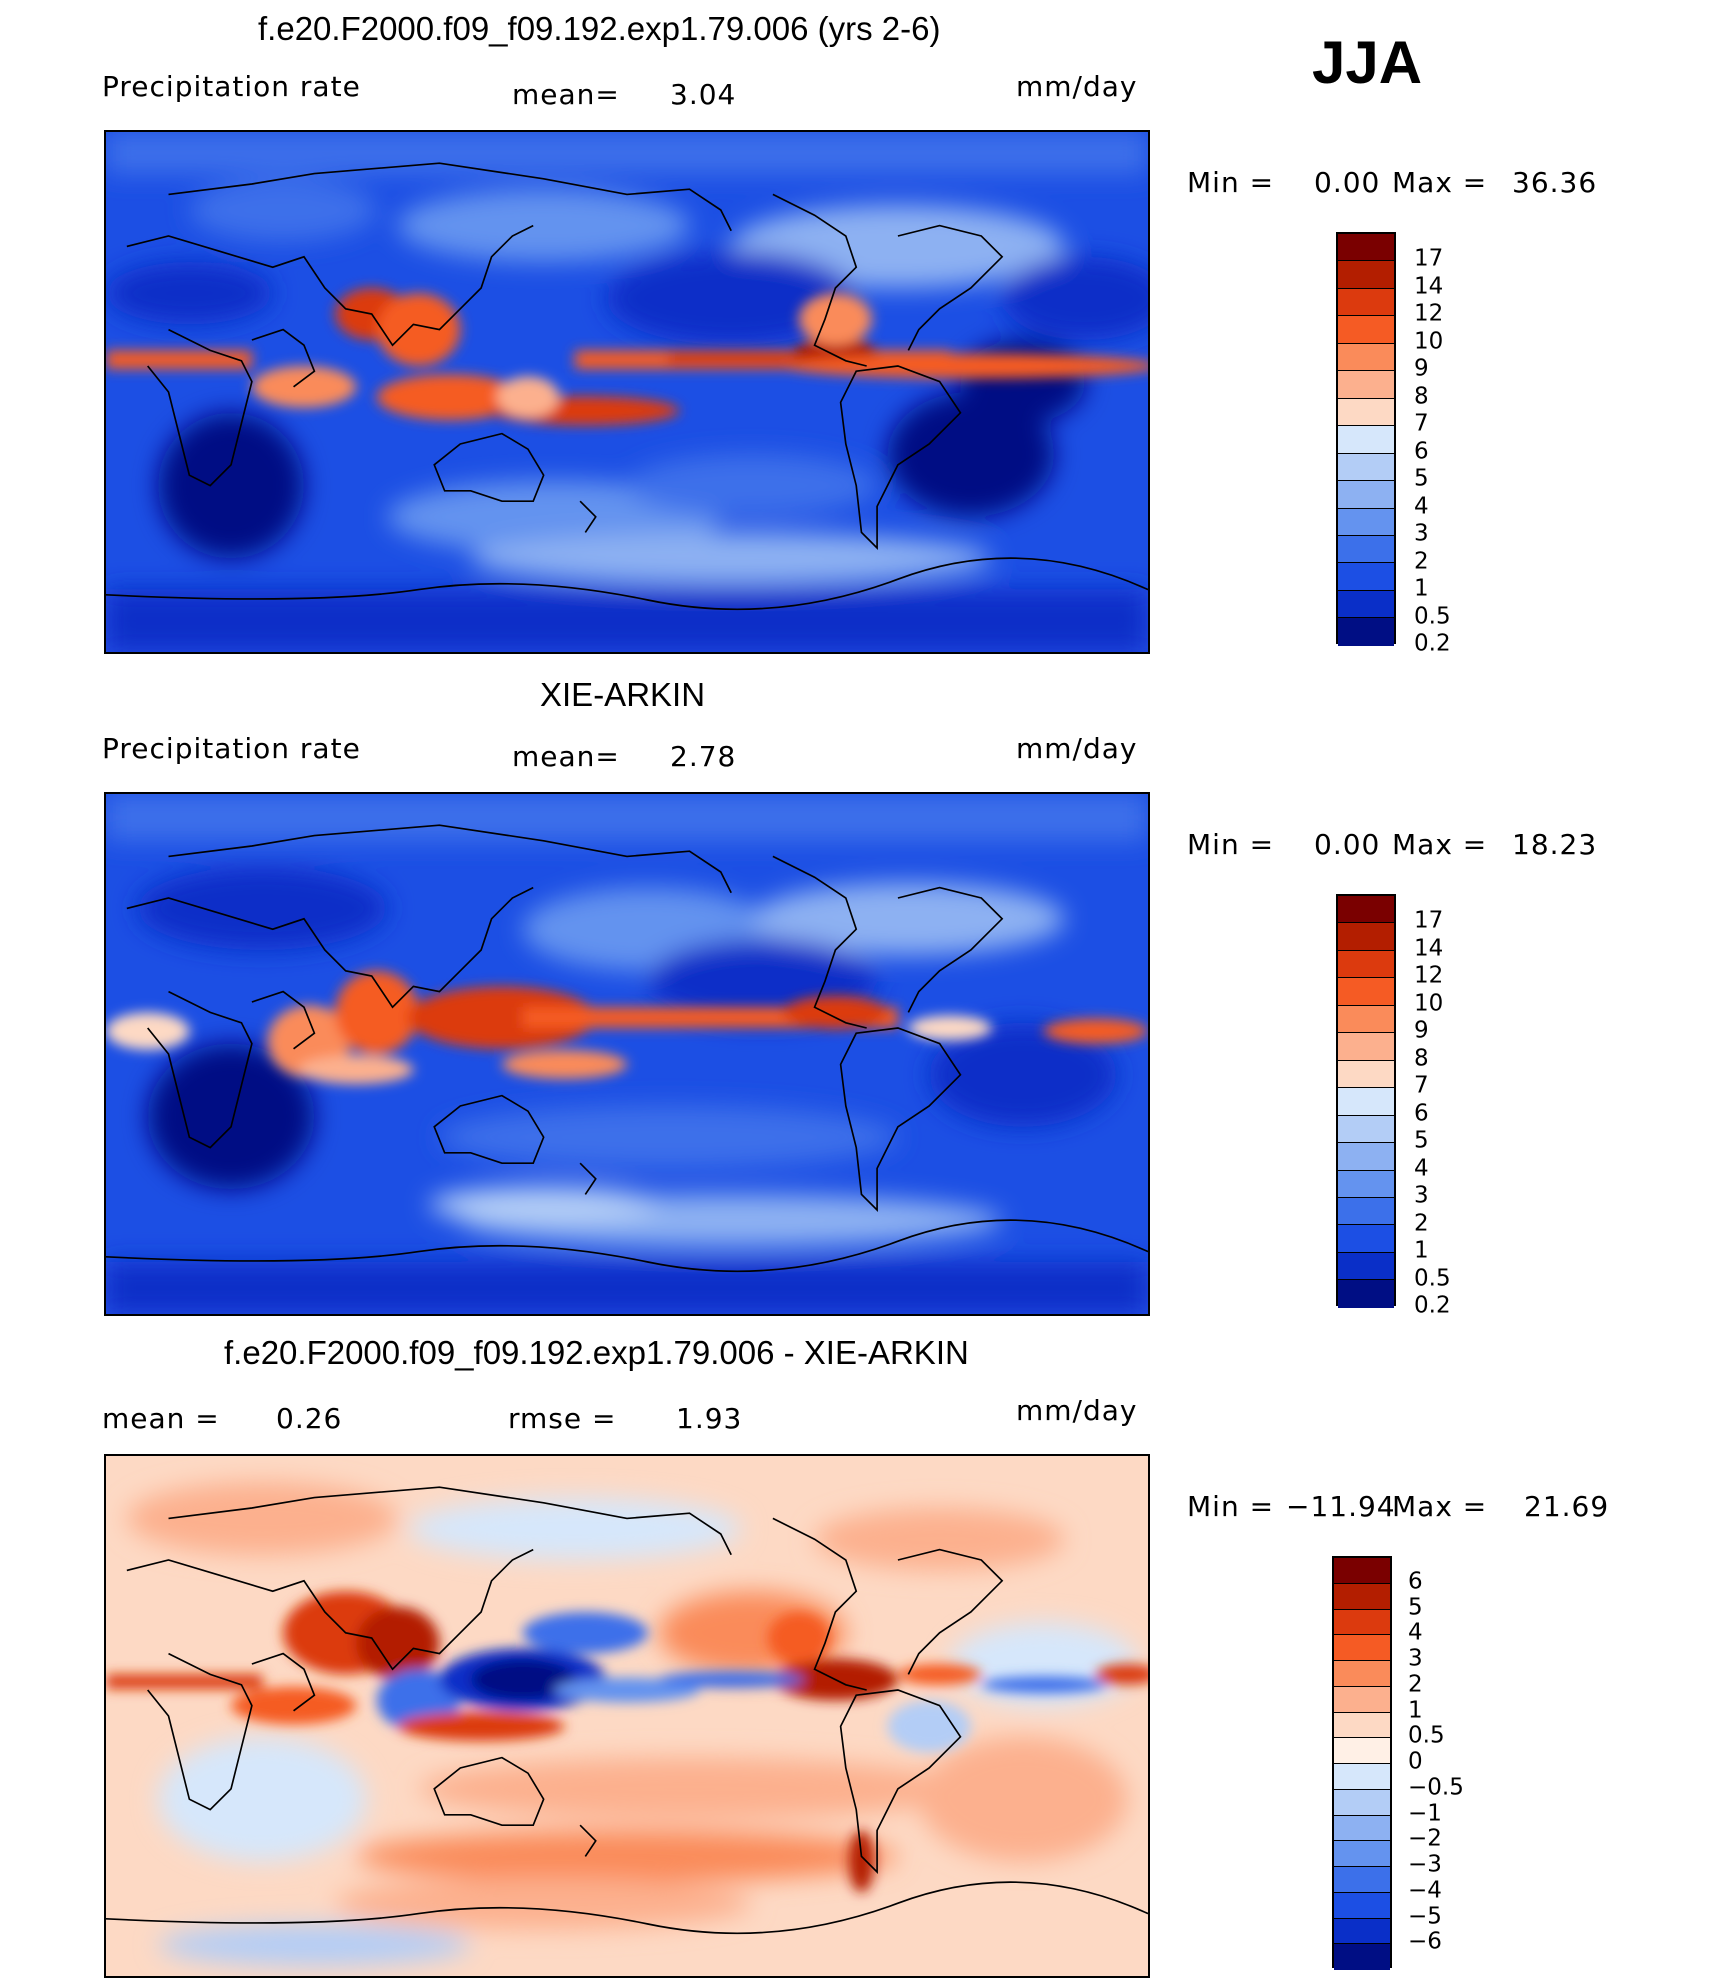 The height and width of the screenshot is (1978, 1710). I want to click on colorbar-diff, so click(1362, 1763).